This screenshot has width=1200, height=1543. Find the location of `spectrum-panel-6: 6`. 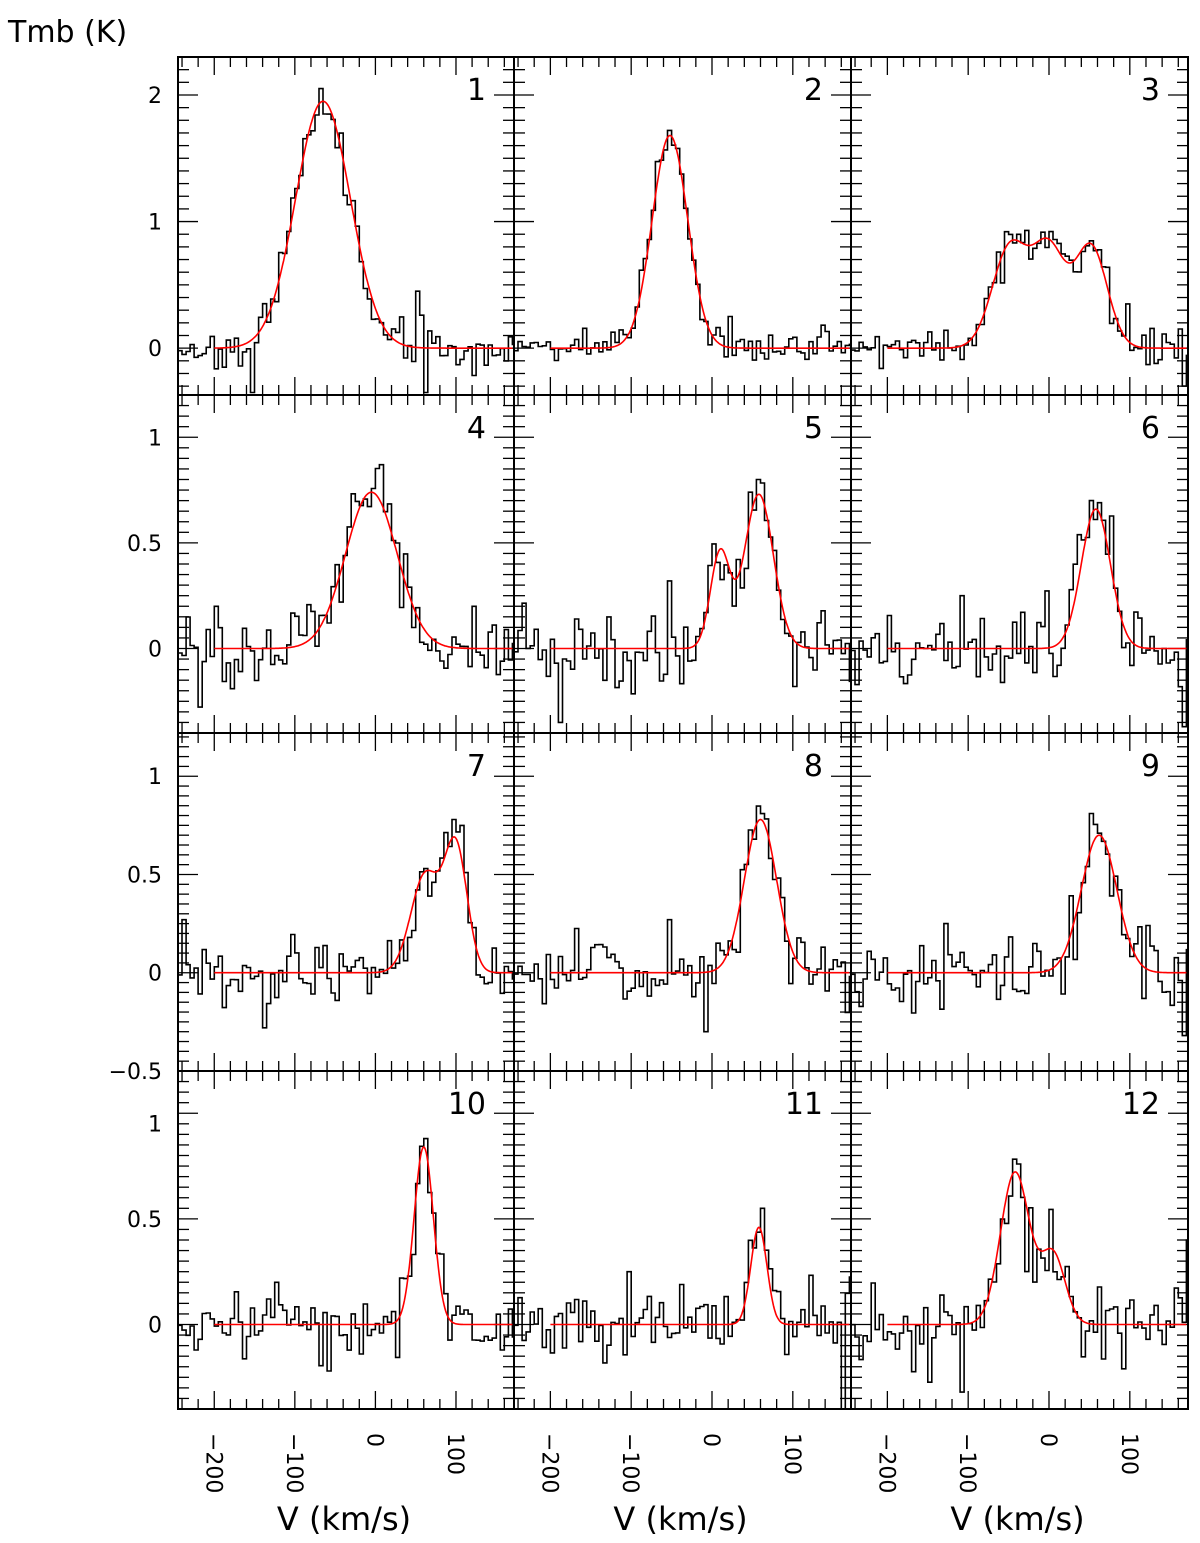

spectrum-panel-6: 6 is located at coordinates (1019, 564).